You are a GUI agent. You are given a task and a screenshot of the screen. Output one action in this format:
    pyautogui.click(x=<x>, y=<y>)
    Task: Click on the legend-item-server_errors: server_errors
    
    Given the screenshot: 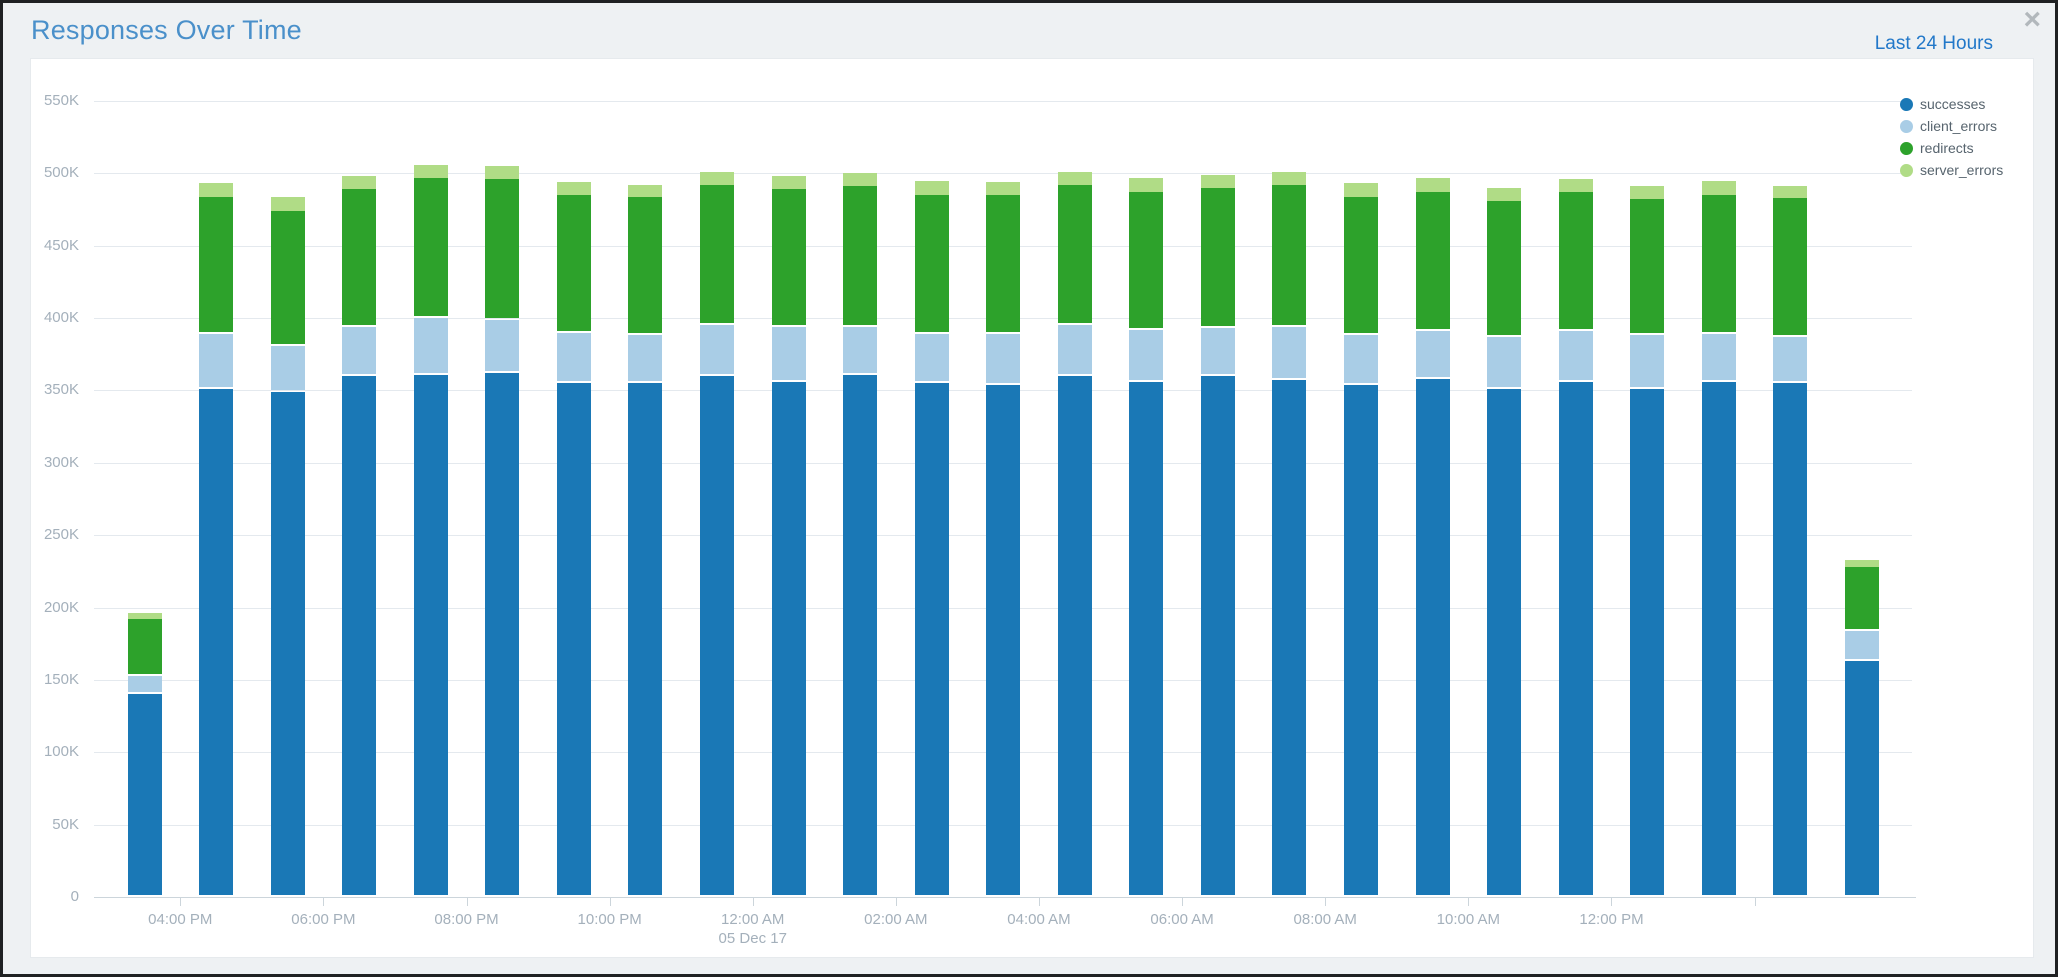 What is the action you would take?
    pyautogui.click(x=1951, y=170)
    